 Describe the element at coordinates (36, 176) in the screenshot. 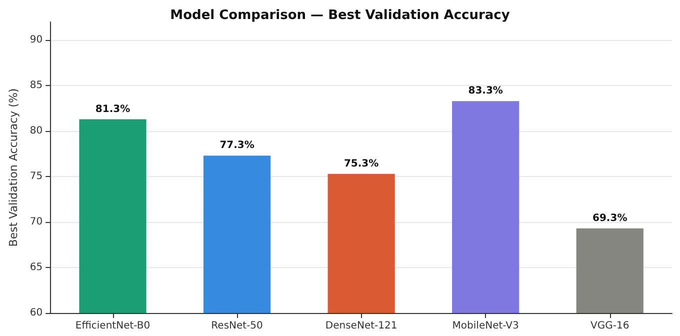

I see `y-tick-label: 75` at that location.